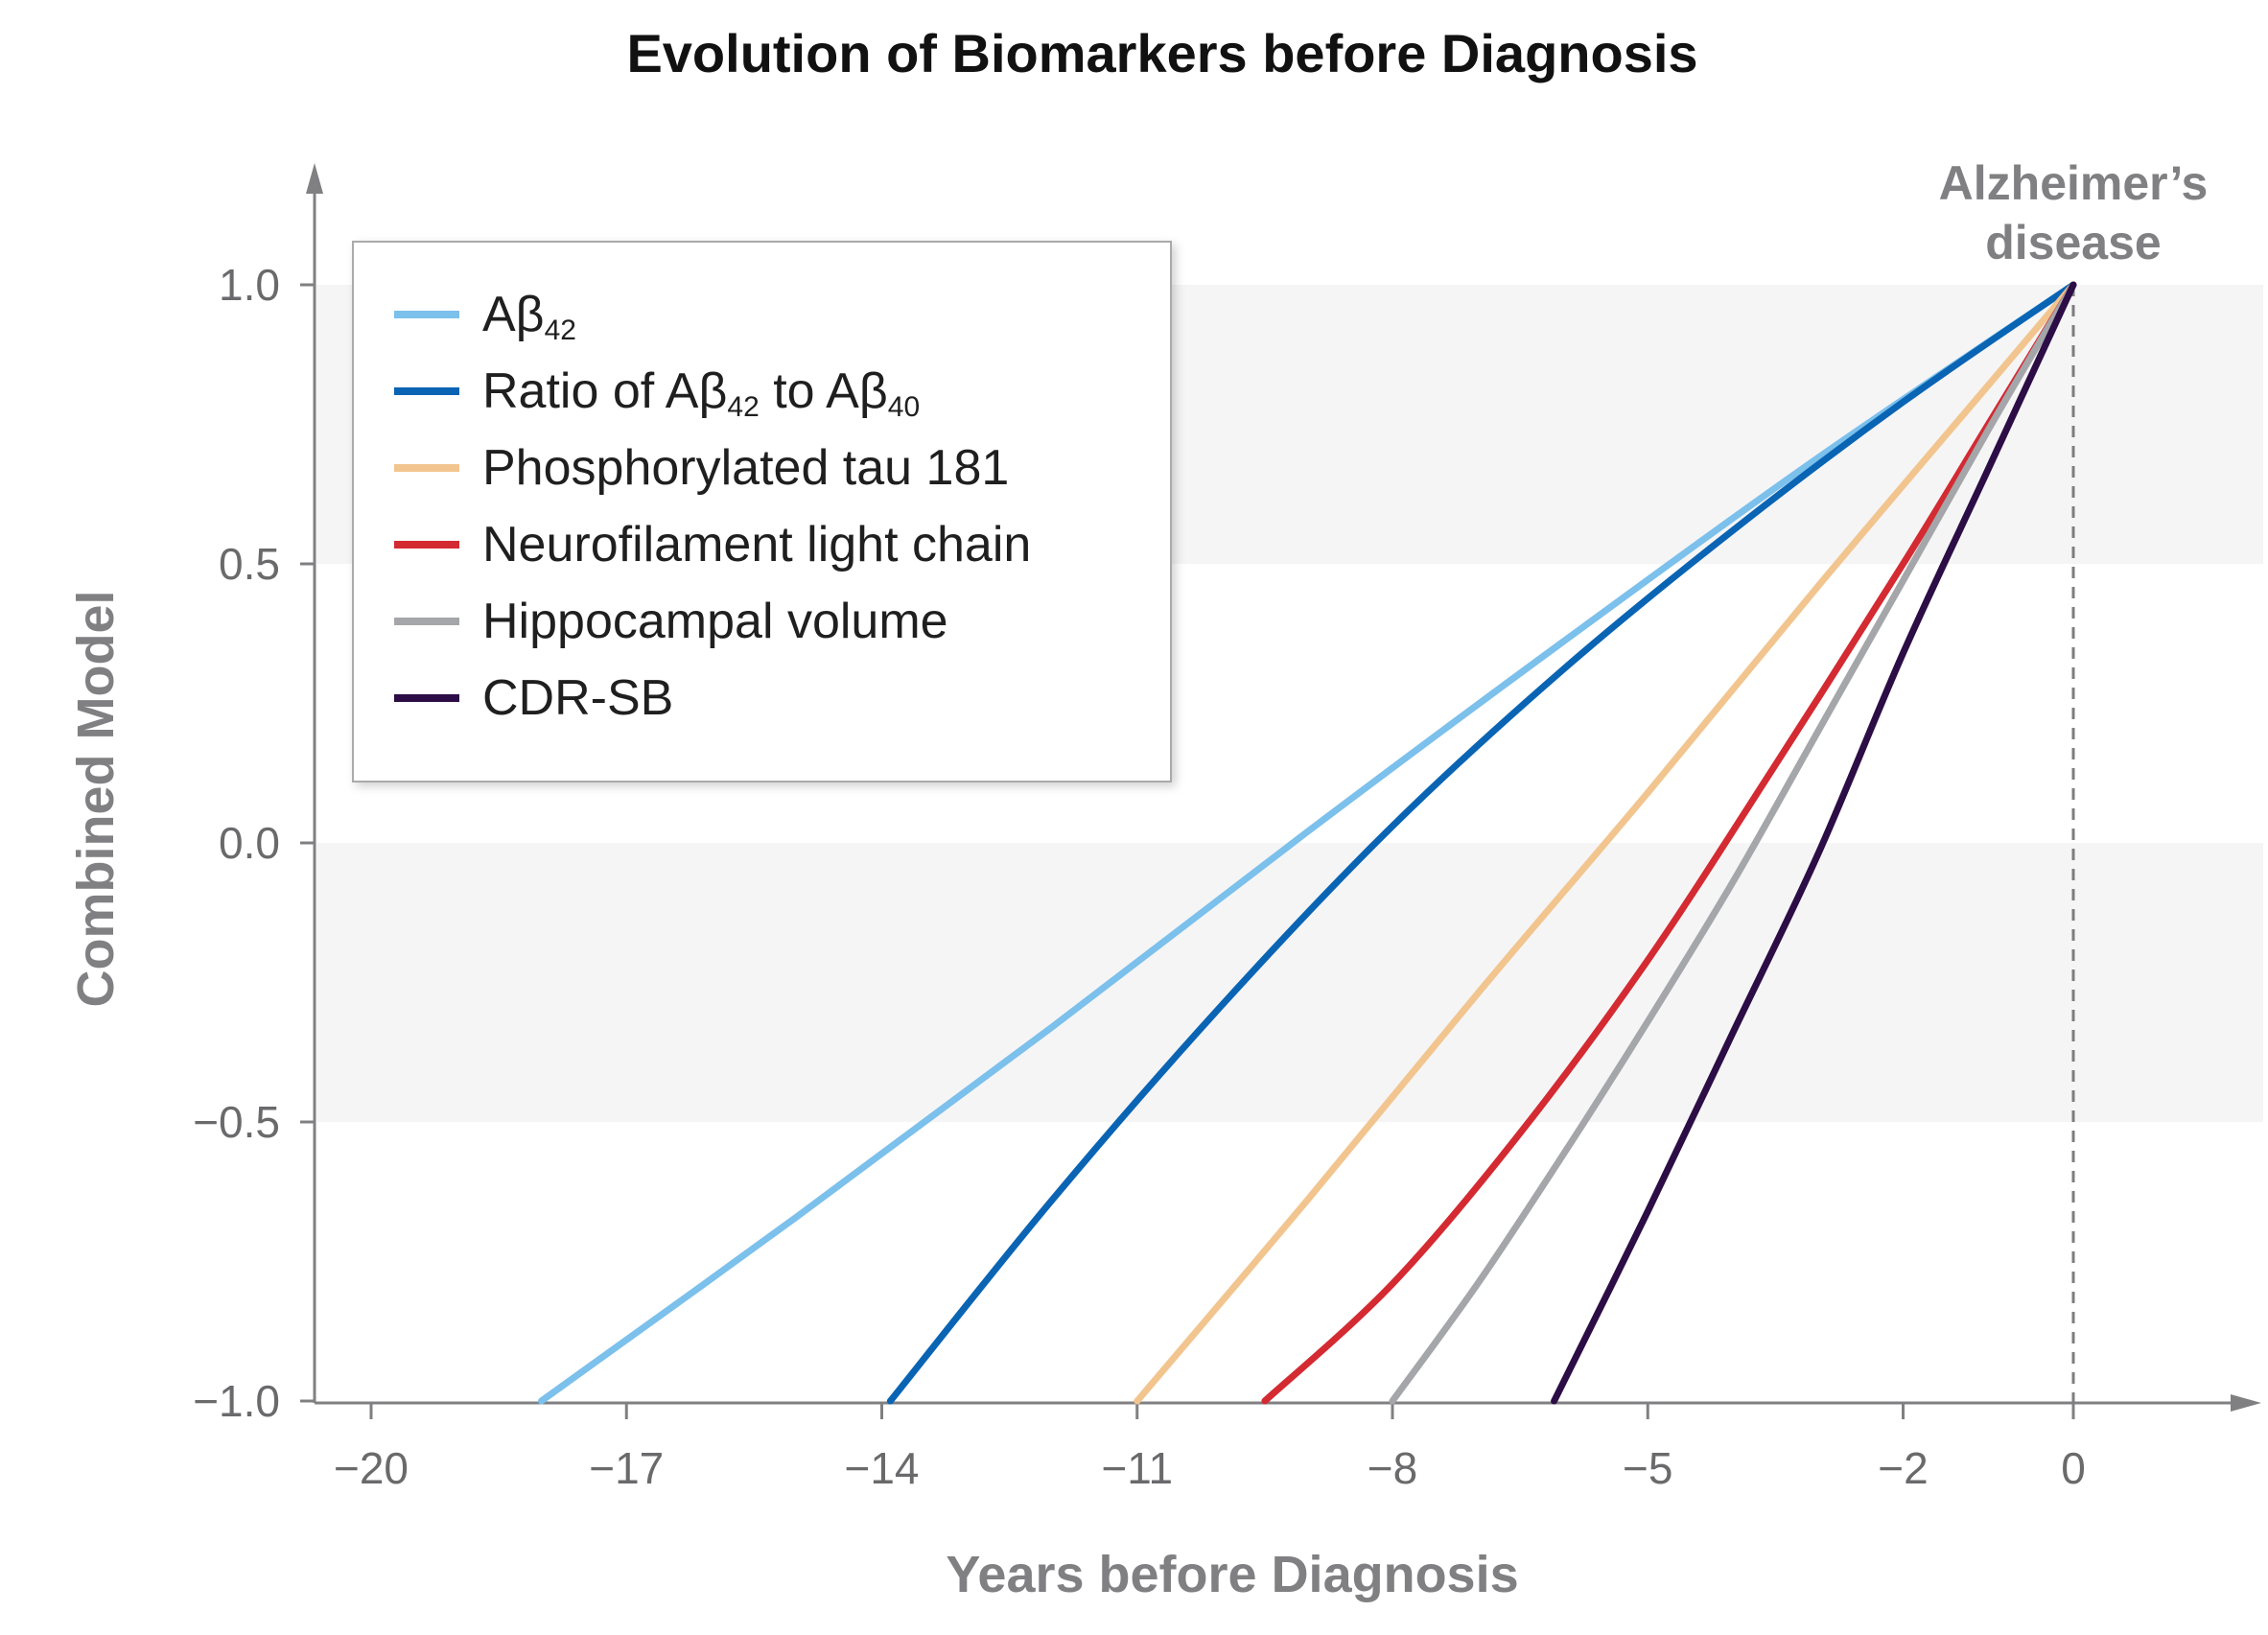 This screenshot has height=1635, width=2268. I want to click on x-ticks: −20 −17 −14 −11 −8 −5 −2 0, so click(1210, 1448).